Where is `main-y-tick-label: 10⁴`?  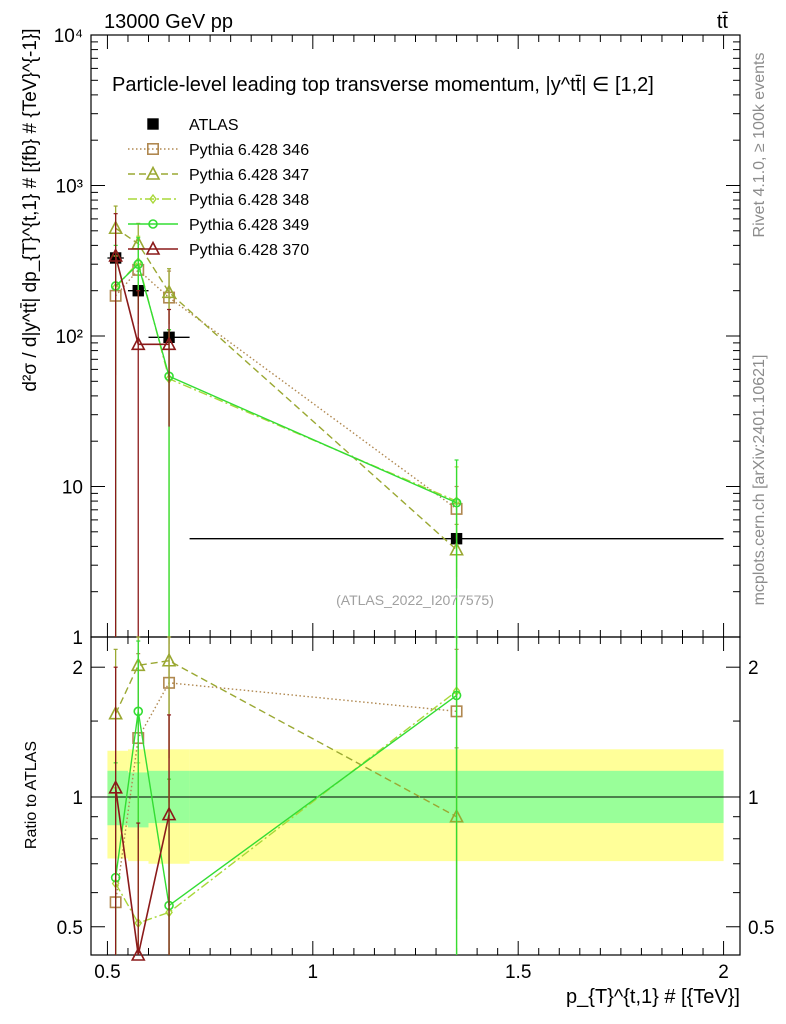
main-y-tick-label: 10⁴ is located at coordinates (68, 36).